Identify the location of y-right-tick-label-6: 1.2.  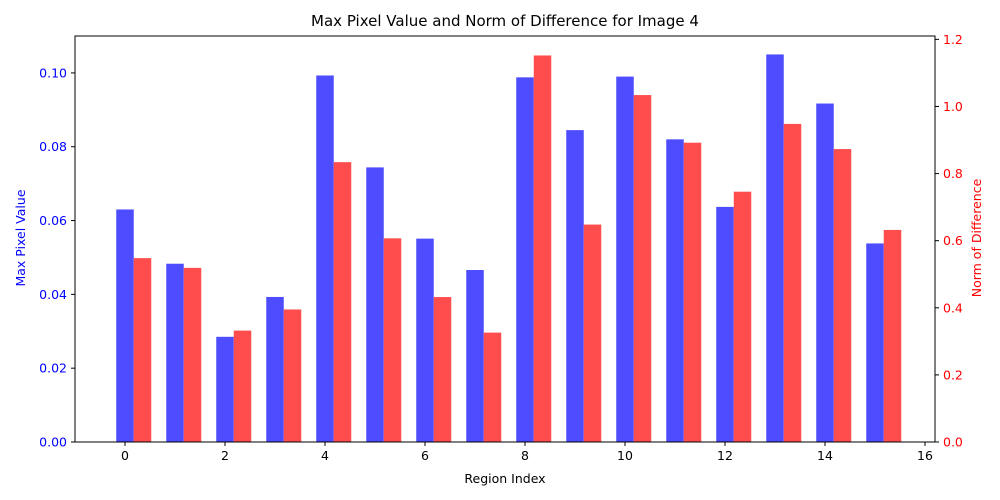
(953, 39).